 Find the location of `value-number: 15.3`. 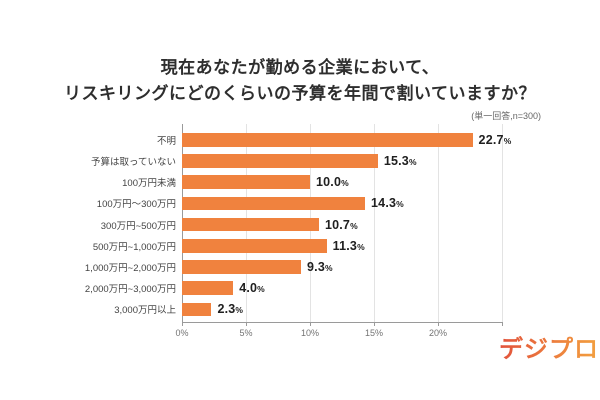

value-number: 15.3 is located at coordinates (396, 160).